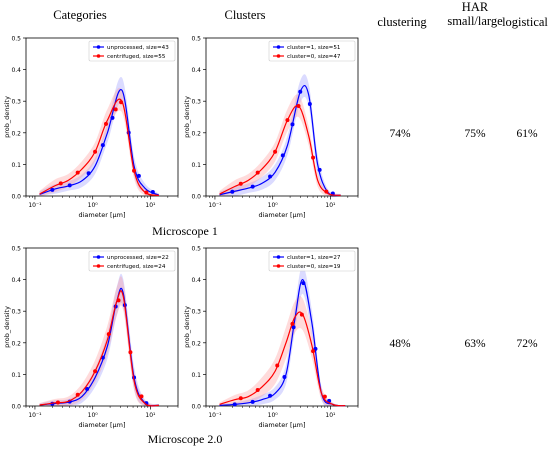 The image size is (550, 450). What do you see at coordinates (314, 48) in the screenshot?
I see `legend-label: cluster=1, size=51` at bounding box center [314, 48].